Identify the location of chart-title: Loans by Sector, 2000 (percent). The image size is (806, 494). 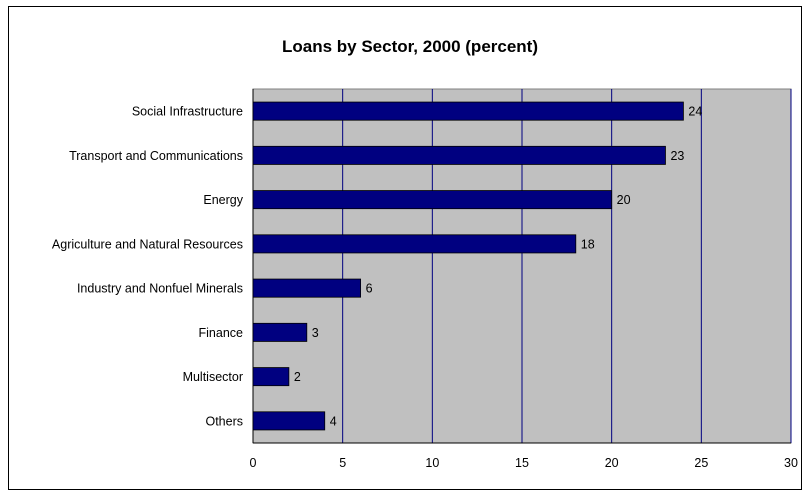
(410, 46).